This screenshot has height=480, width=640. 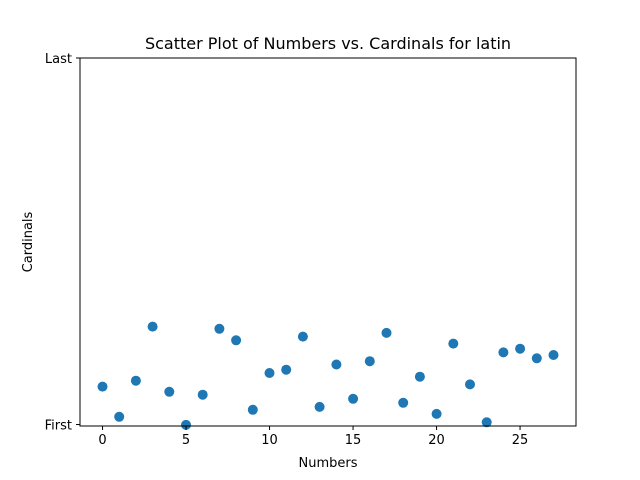 I want to click on x-axis-label: Numbers, so click(x=328, y=463).